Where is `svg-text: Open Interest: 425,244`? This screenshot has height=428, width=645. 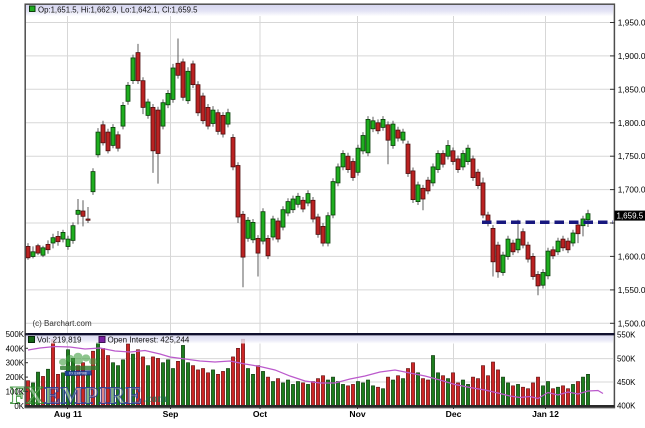 svg-text: Open Interest: 425,244 is located at coordinates (149, 340).